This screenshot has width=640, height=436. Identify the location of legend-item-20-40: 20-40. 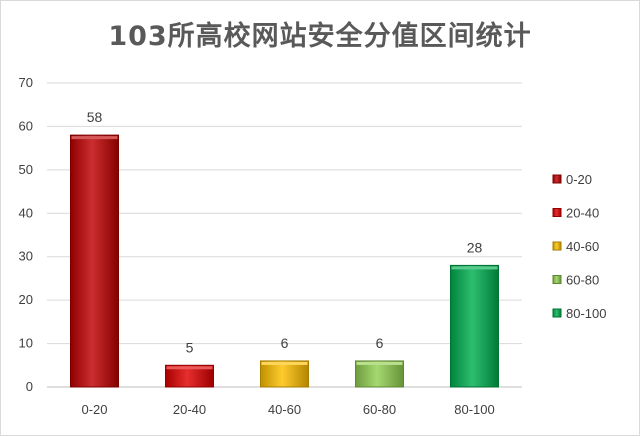
(575, 213).